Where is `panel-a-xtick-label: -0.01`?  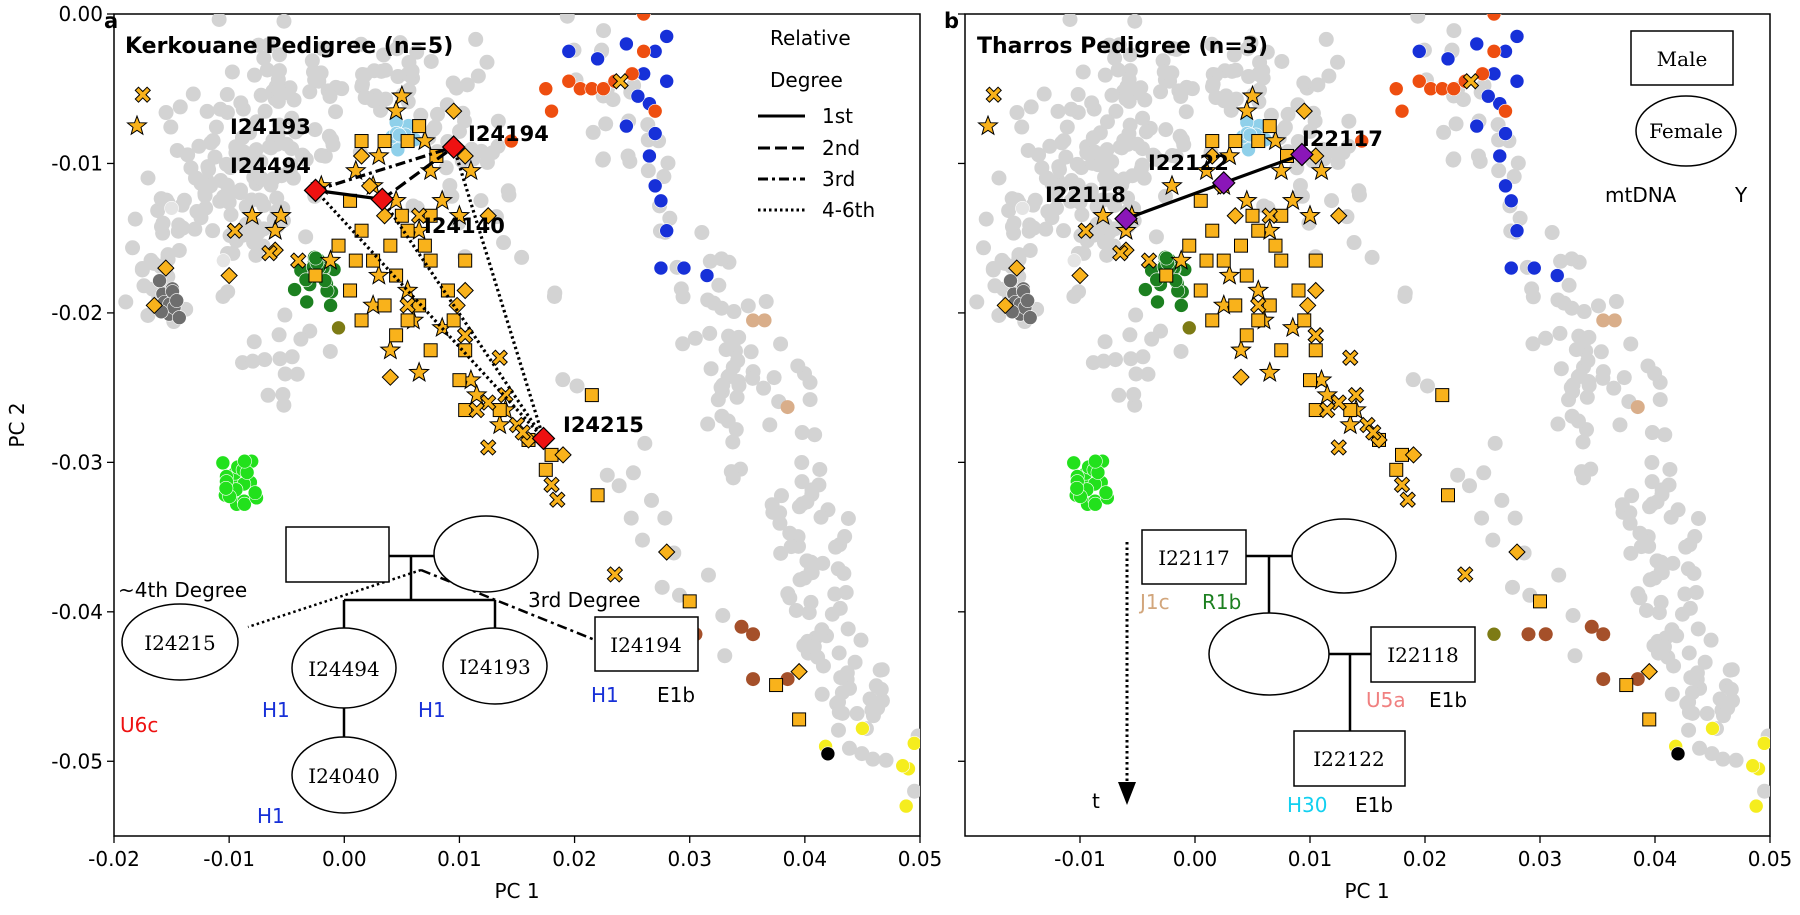
panel-a-xtick-label: -0.01 is located at coordinates (229, 859).